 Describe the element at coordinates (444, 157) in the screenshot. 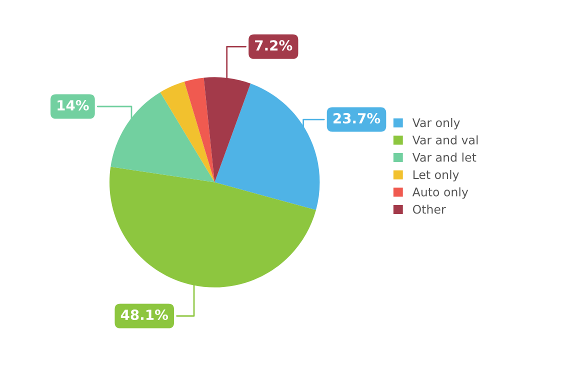

I see `legend-label: Var and let` at that location.